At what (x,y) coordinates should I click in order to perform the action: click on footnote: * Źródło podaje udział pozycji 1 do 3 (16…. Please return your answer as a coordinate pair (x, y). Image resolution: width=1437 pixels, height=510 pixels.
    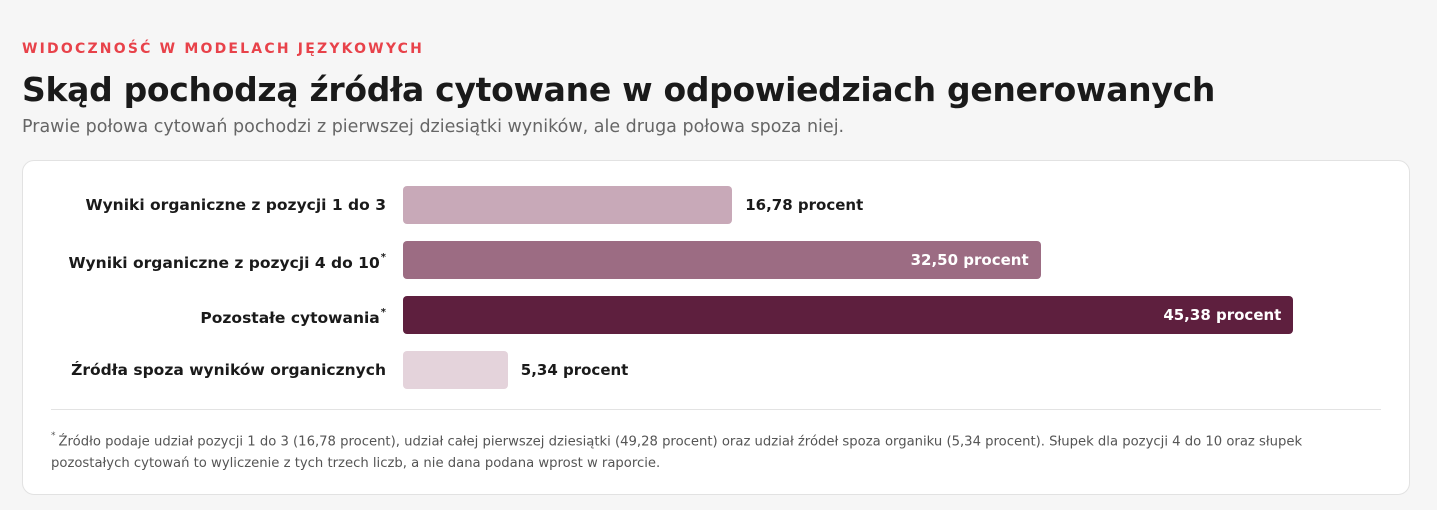
    Looking at the image, I should click on (711, 451).